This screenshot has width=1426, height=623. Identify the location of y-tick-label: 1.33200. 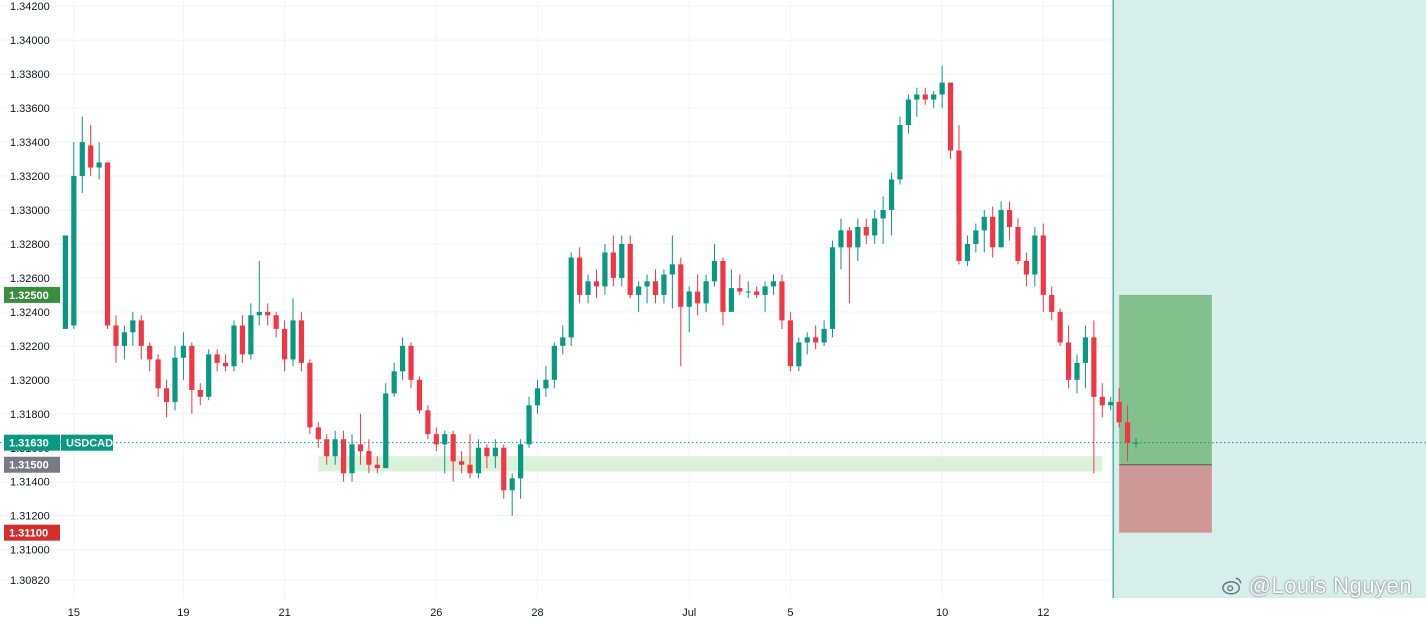
(30, 177).